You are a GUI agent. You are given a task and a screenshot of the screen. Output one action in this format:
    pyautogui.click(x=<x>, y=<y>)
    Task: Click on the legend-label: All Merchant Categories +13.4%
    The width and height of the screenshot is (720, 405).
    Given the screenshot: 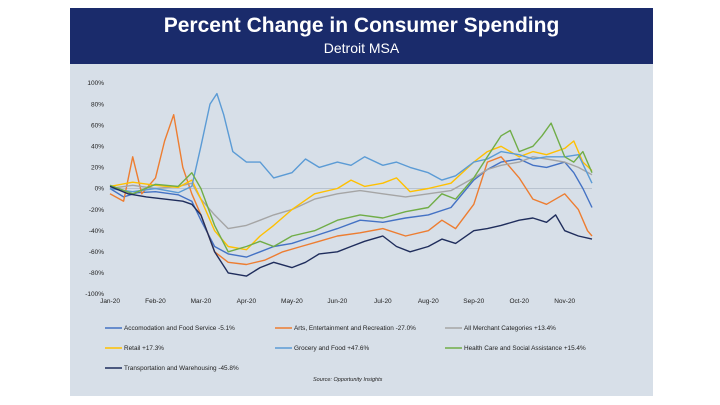 What is the action you would take?
    pyautogui.click(x=510, y=328)
    